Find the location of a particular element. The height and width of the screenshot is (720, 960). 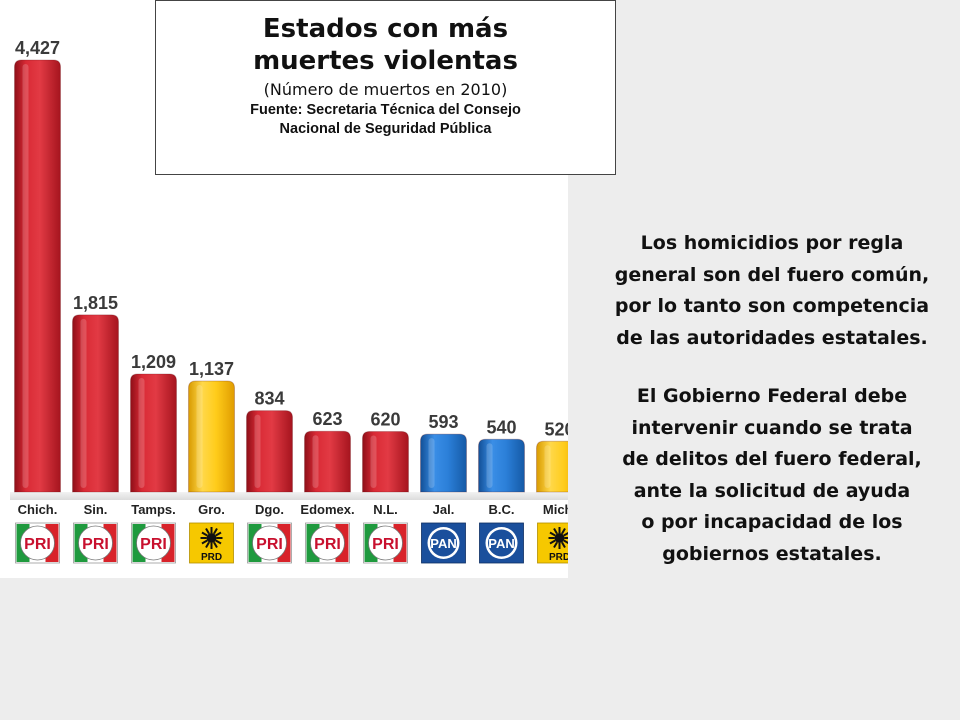

bar-group: 1,209 Tamps. PRI is located at coordinates (153, 458).